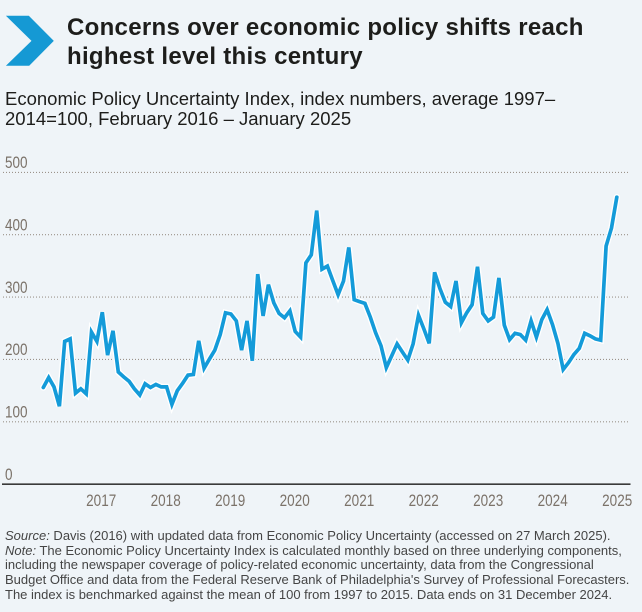 This screenshot has height=612, width=642. I want to click on svg-text: 400, so click(16, 225).